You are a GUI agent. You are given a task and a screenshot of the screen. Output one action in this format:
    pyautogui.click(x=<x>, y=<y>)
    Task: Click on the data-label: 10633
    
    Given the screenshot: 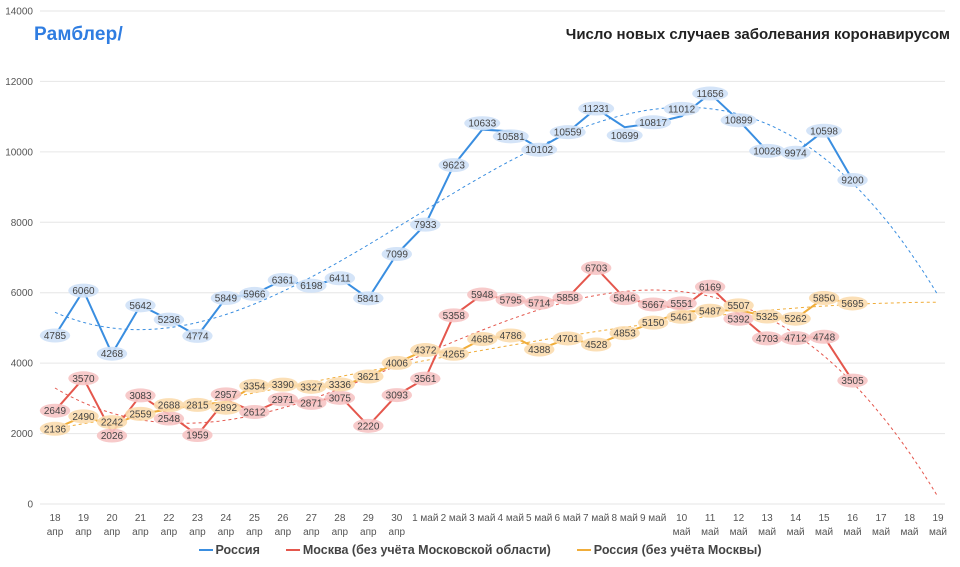 What is the action you would take?
    pyautogui.click(x=482, y=124)
    